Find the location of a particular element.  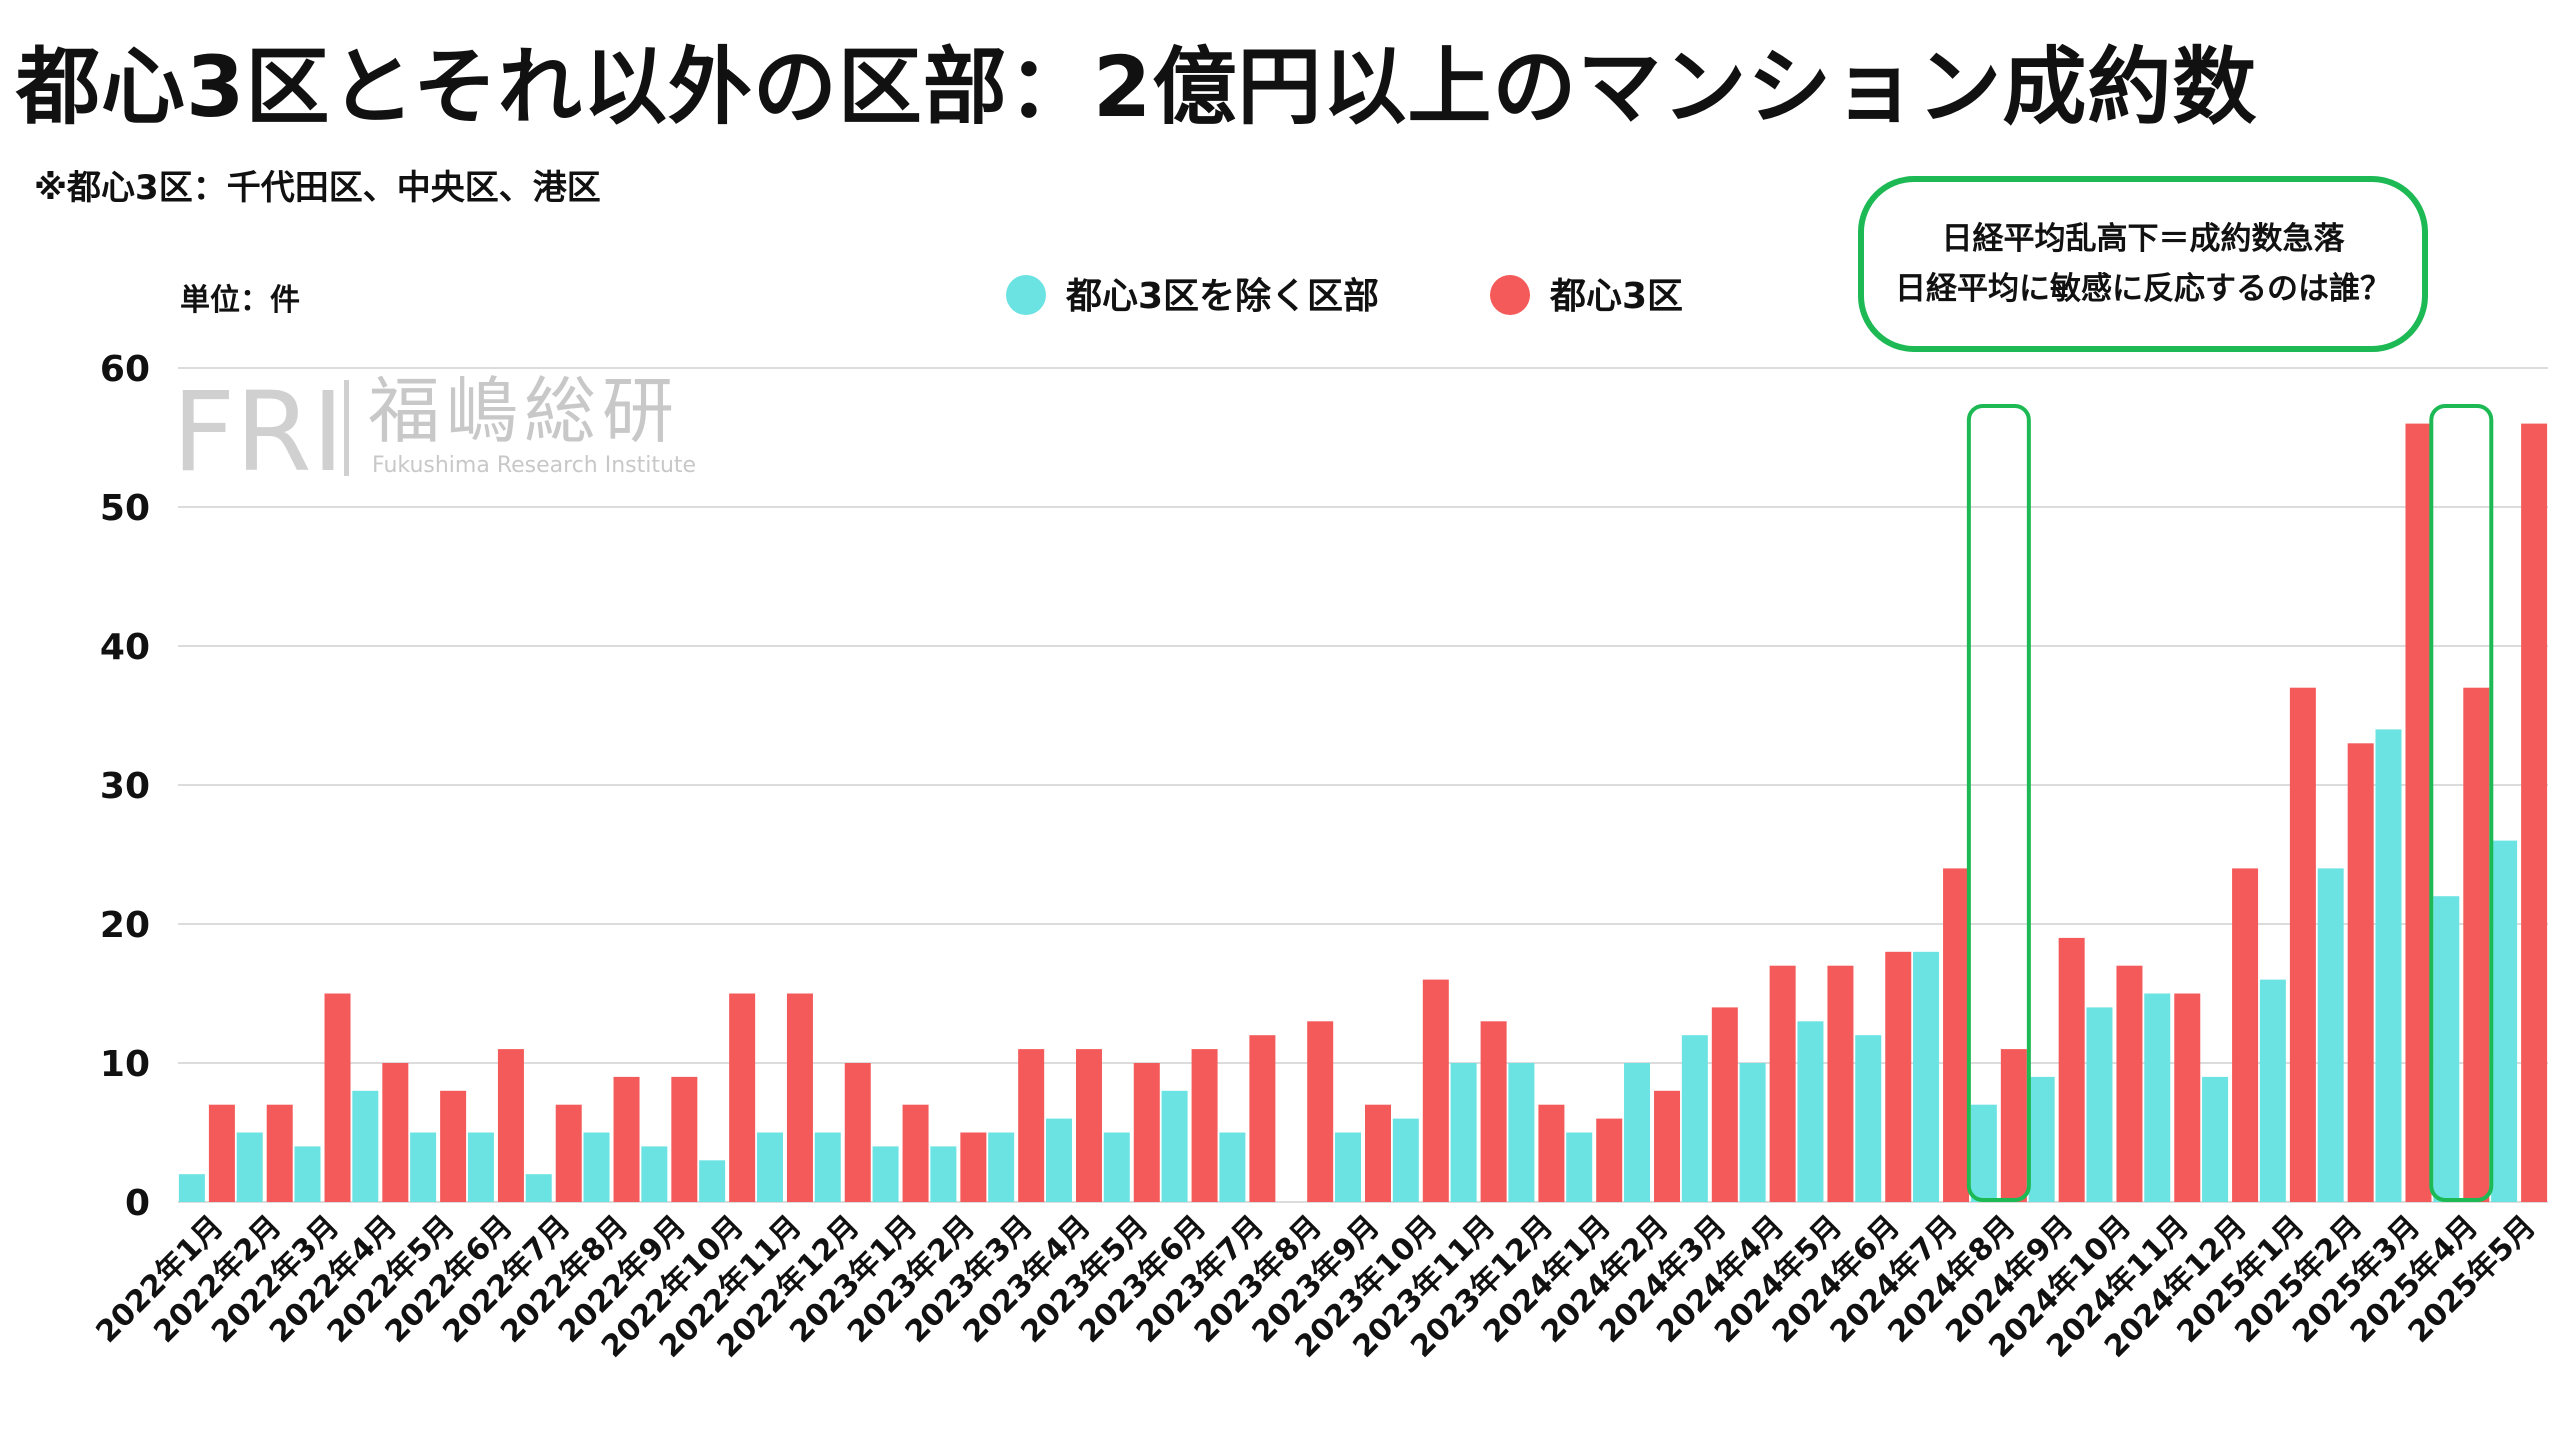

watermark-logo: FRI 福嶋総研 Fukushima Research Institute is located at coordinates (434, 432).